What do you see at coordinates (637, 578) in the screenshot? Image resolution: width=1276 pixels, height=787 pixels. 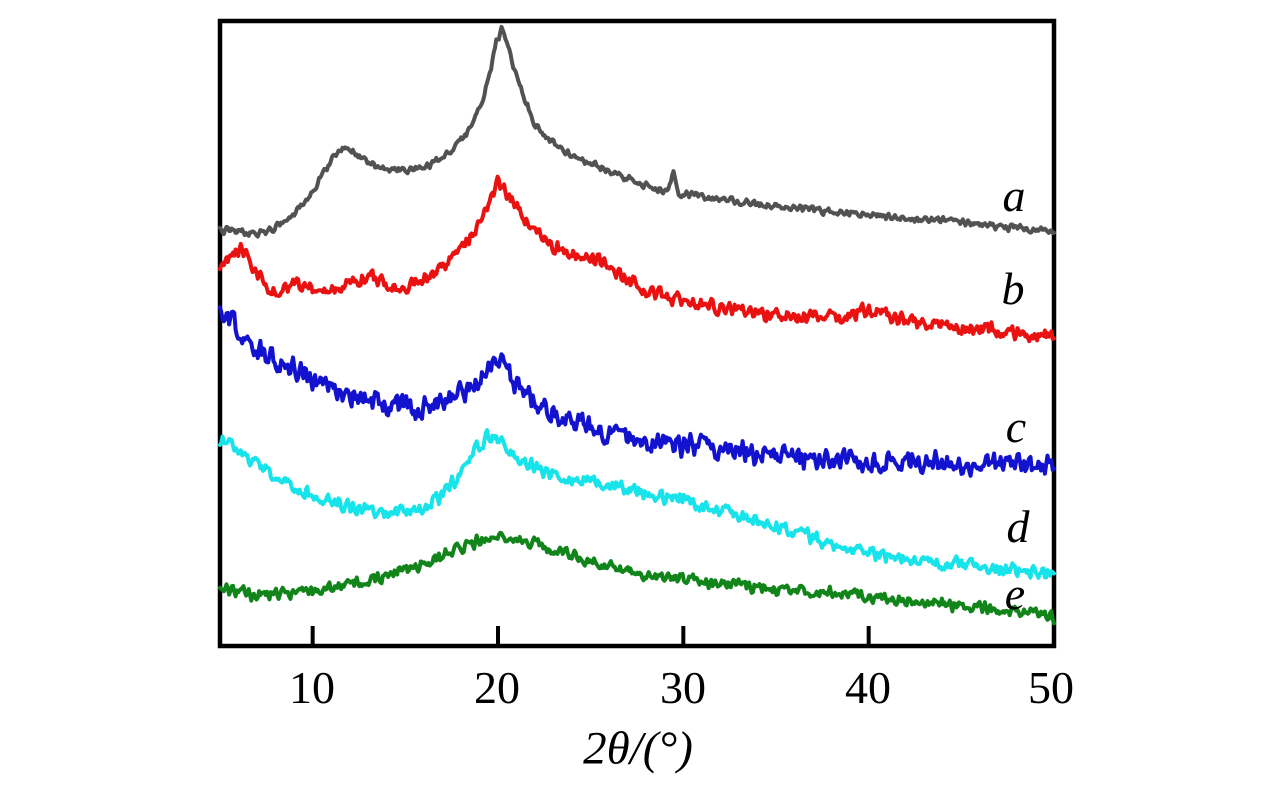 I see `curve-e` at bounding box center [637, 578].